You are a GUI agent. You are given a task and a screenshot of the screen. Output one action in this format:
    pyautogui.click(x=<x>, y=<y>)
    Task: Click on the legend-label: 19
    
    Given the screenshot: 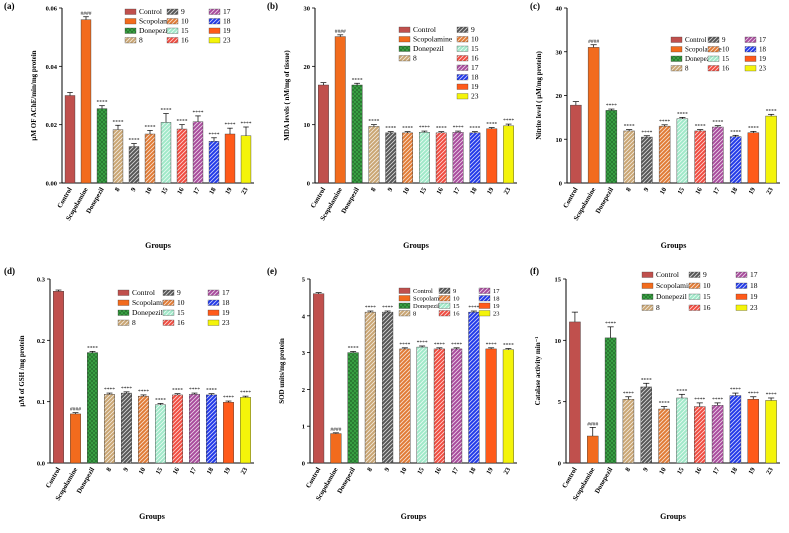 What is the action you would take?
    pyautogui.click(x=475, y=86)
    